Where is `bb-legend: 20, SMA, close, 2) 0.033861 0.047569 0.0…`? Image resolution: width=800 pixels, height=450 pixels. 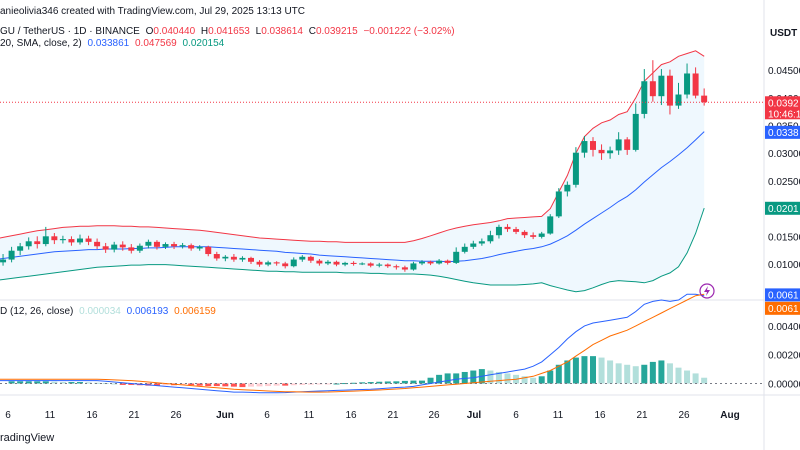 bb-legend: 20, SMA, close, 2) 0.033861 0.047569 0.0… is located at coordinates (112, 43).